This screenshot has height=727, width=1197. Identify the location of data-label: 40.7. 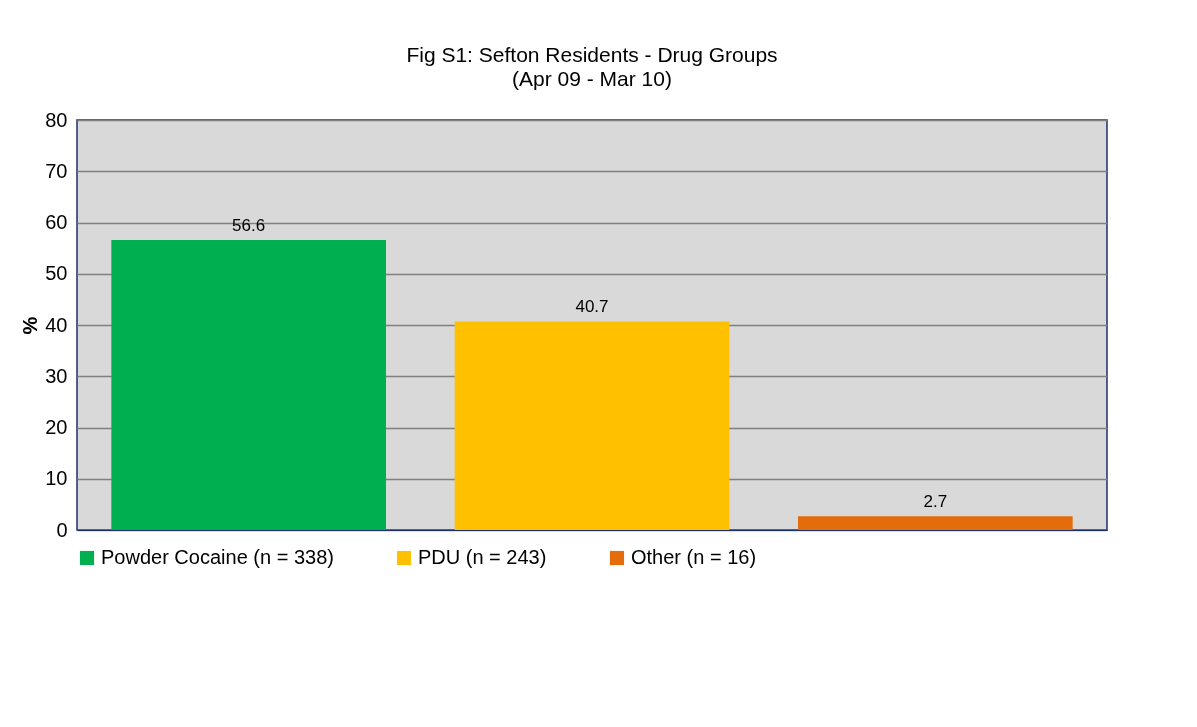
(592, 307).